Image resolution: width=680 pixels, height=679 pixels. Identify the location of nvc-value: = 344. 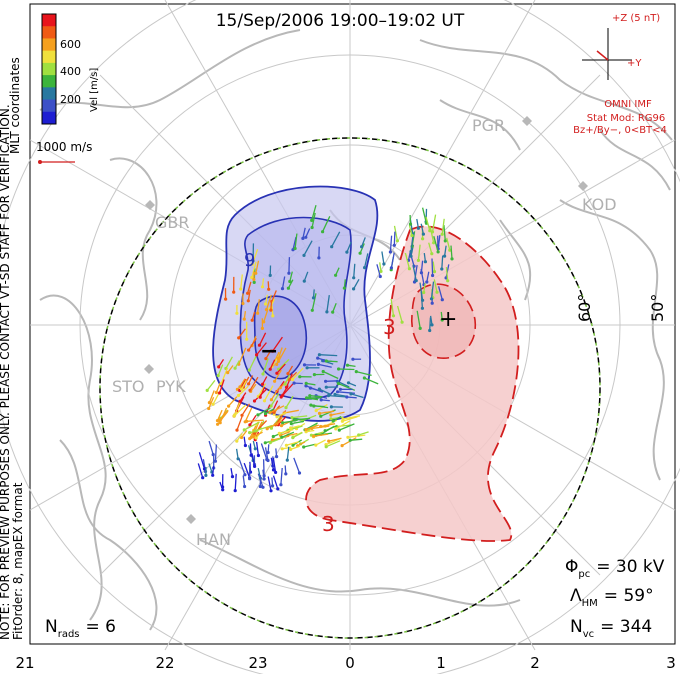
(626, 627).